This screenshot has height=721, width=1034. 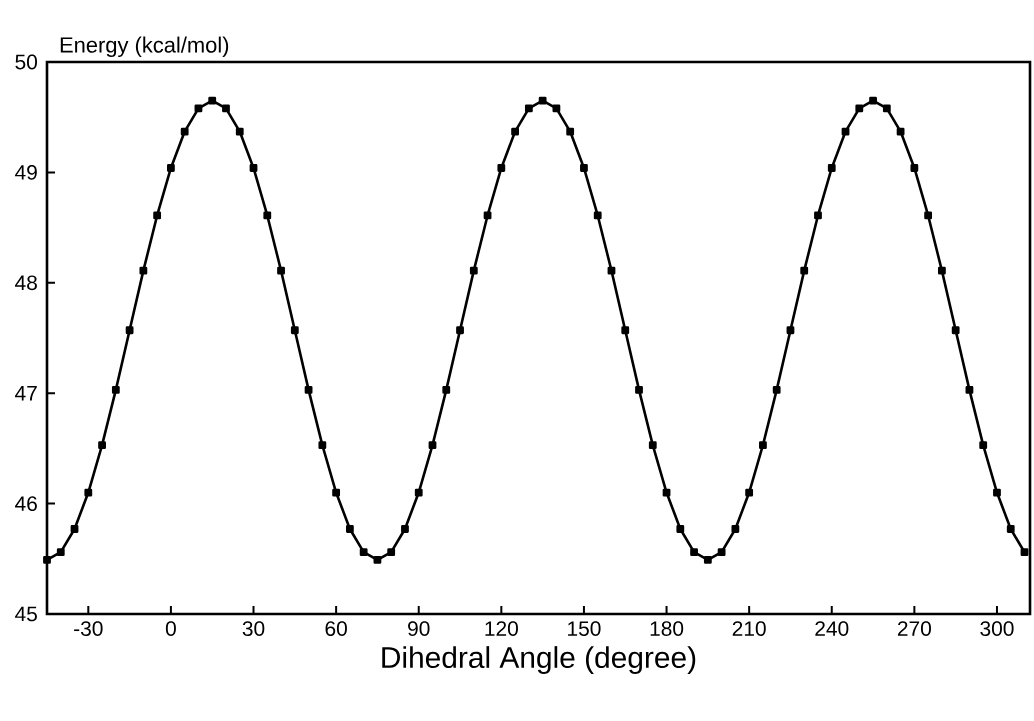 What do you see at coordinates (26, 614) in the screenshot?
I see `y-tick-label: 45` at bounding box center [26, 614].